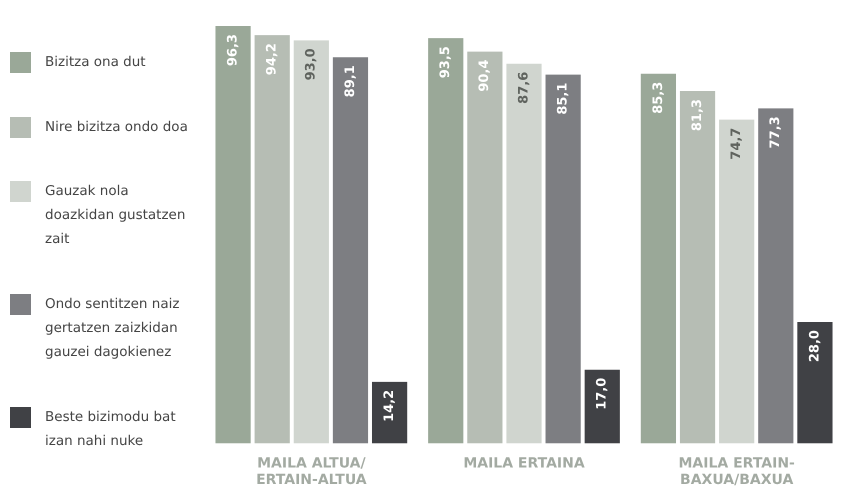 Image resolution: width=852 pixels, height=493 pixels. I want to click on data-label: 28,0, so click(814, 346).